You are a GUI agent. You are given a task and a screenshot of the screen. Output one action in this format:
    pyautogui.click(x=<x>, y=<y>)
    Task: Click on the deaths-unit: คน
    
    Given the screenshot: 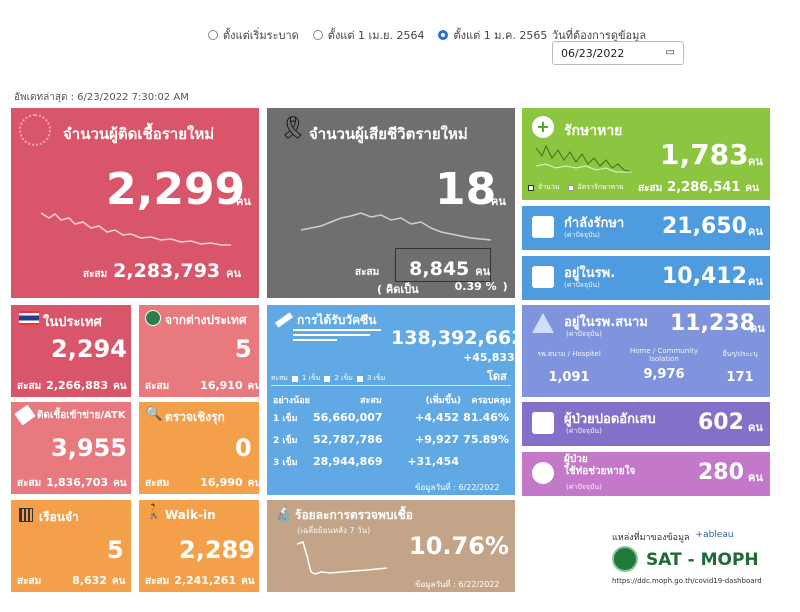 What is the action you would take?
    pyautogui.click(x=498, y=201)
    